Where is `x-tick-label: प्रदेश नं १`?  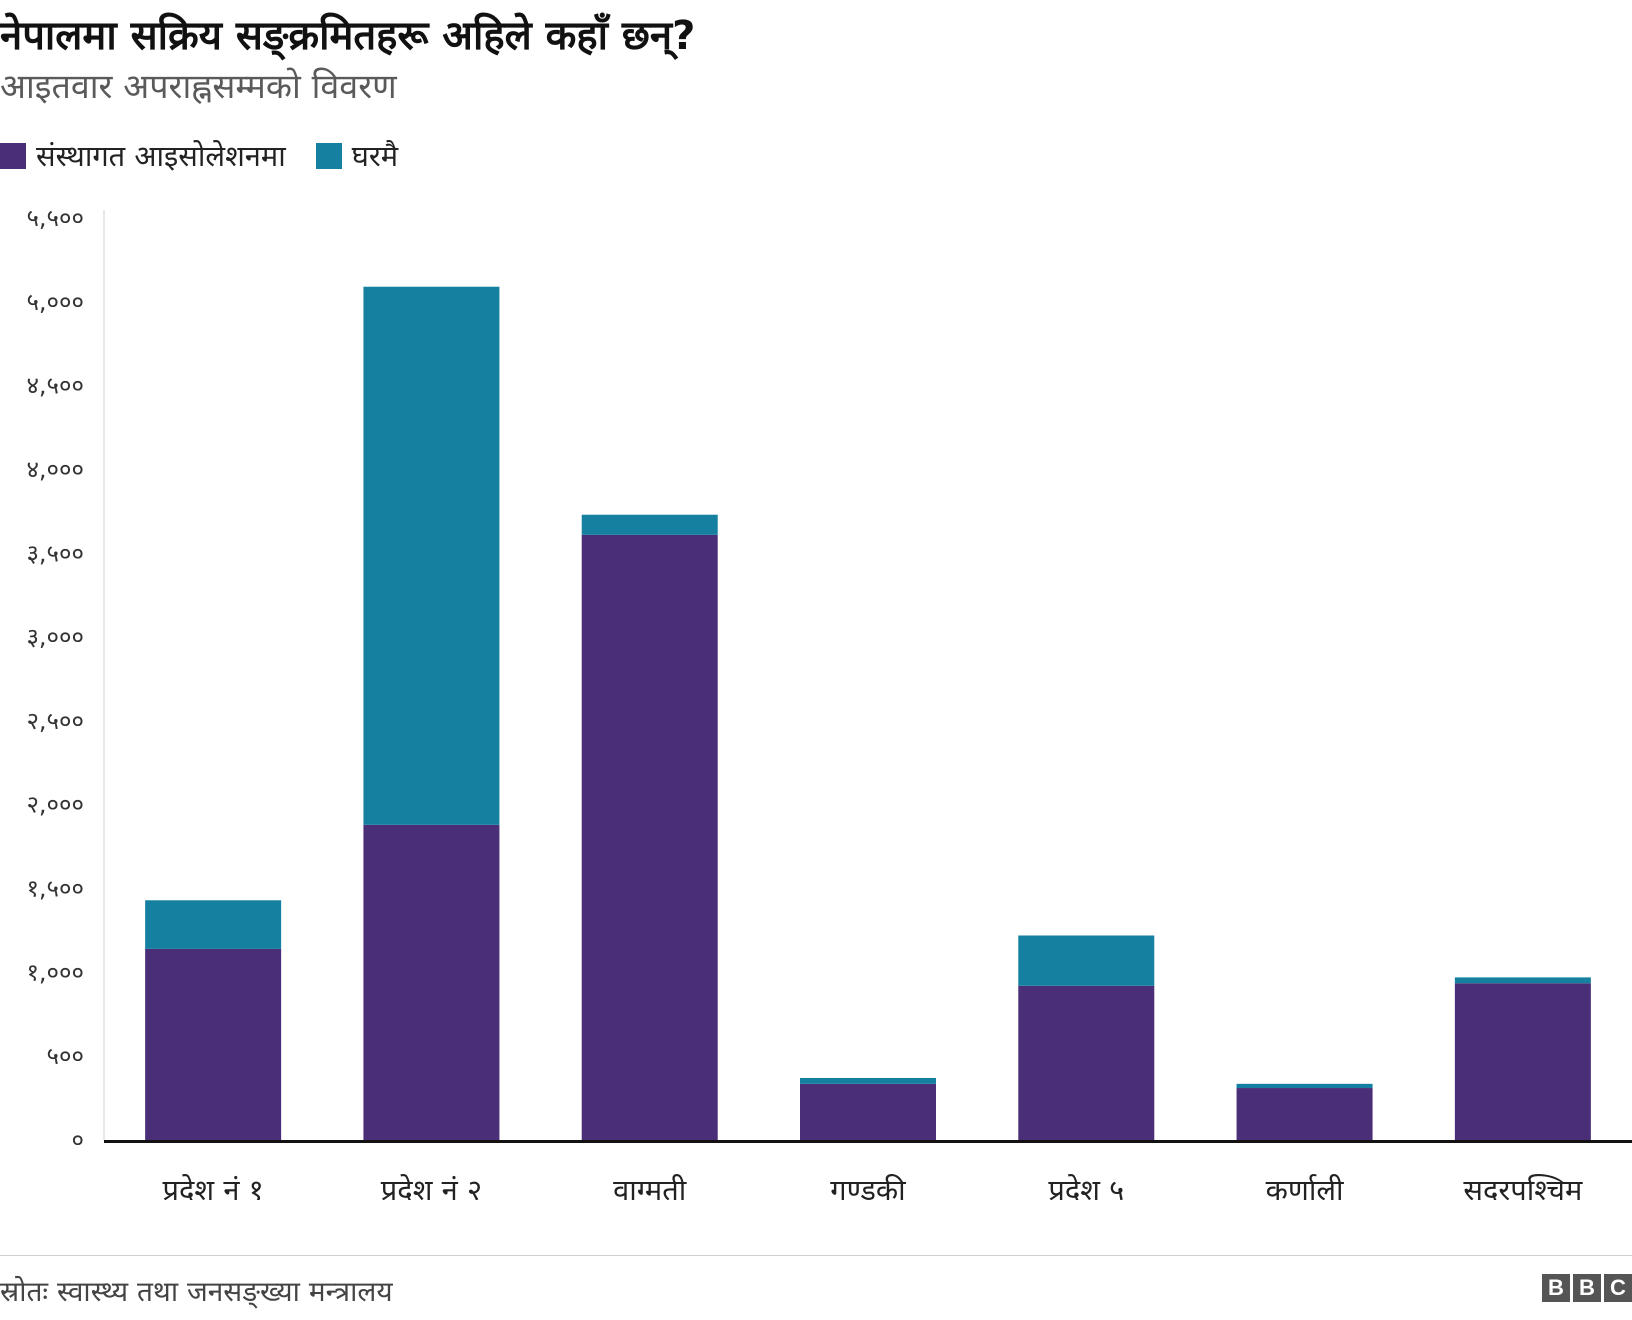 x-tick-label: प्रदेश नं १ is located at coordinates (213, 1186).